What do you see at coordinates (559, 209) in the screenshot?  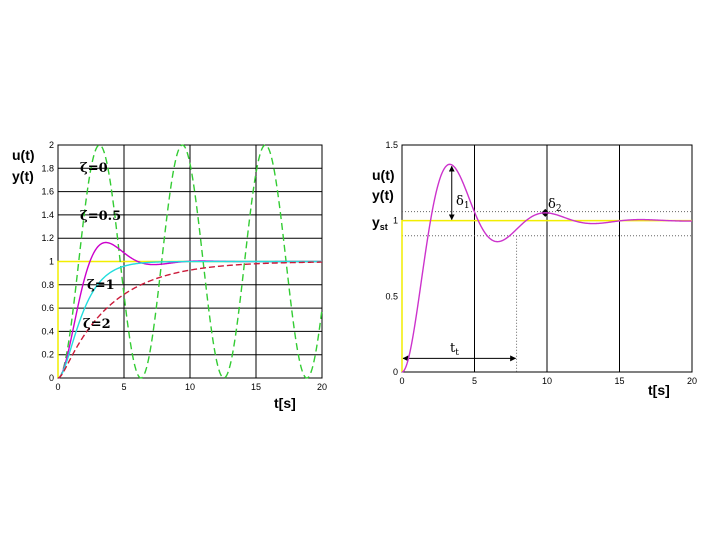 I see `delta2-label-sub: 2` at bounding box center [559, 209].